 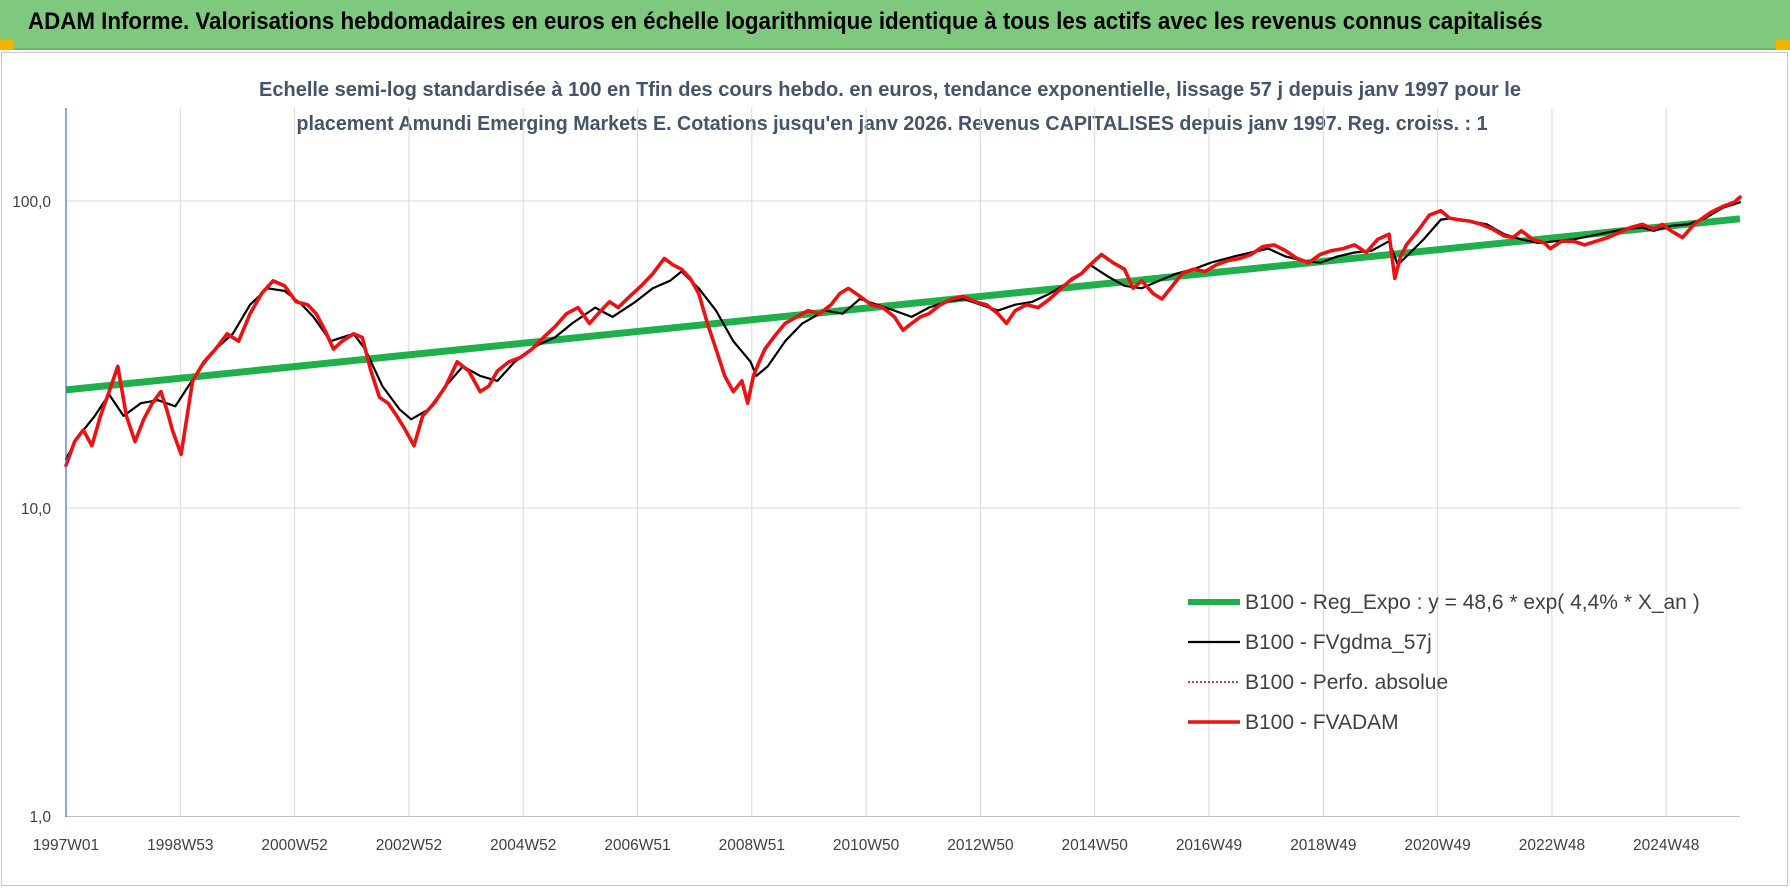 What do you see at coordinates (1323, 845) in the screenshot?
I see `x-tick-label: 2018W49` at bounding box center [1323, 845].